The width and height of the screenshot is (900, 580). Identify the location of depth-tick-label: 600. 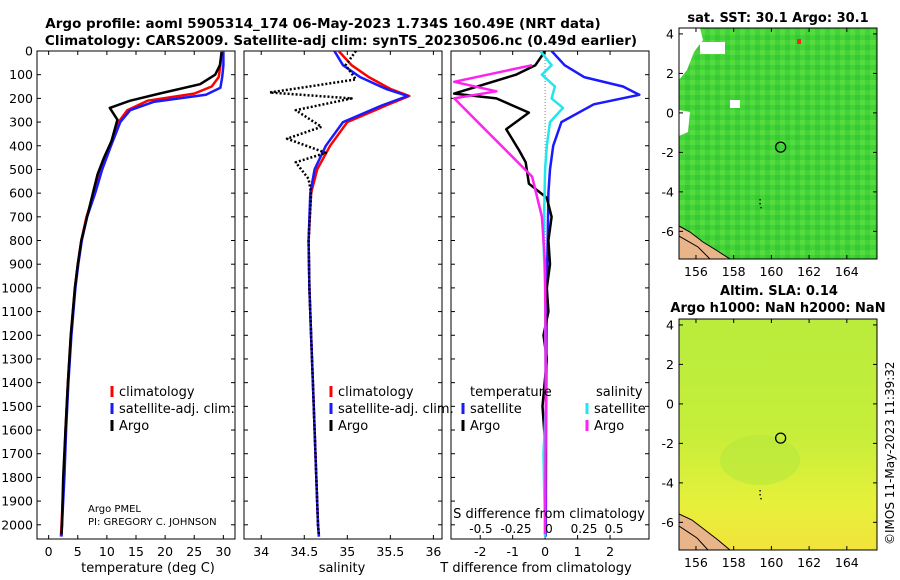
(21, 193).